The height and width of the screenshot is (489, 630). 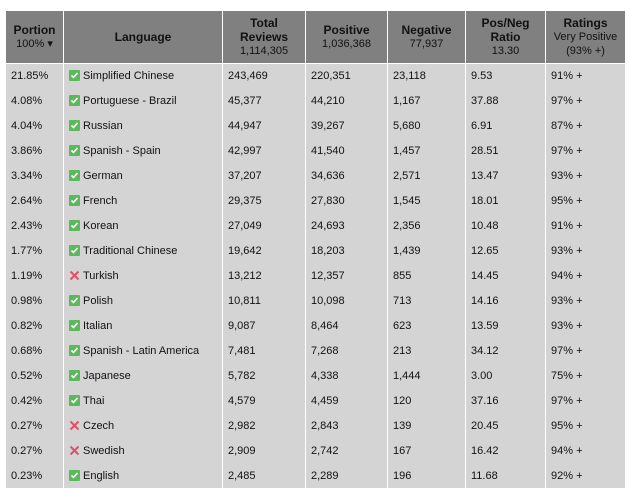 I want to click on table-cell: 91% +, so click(x=585, y=76).